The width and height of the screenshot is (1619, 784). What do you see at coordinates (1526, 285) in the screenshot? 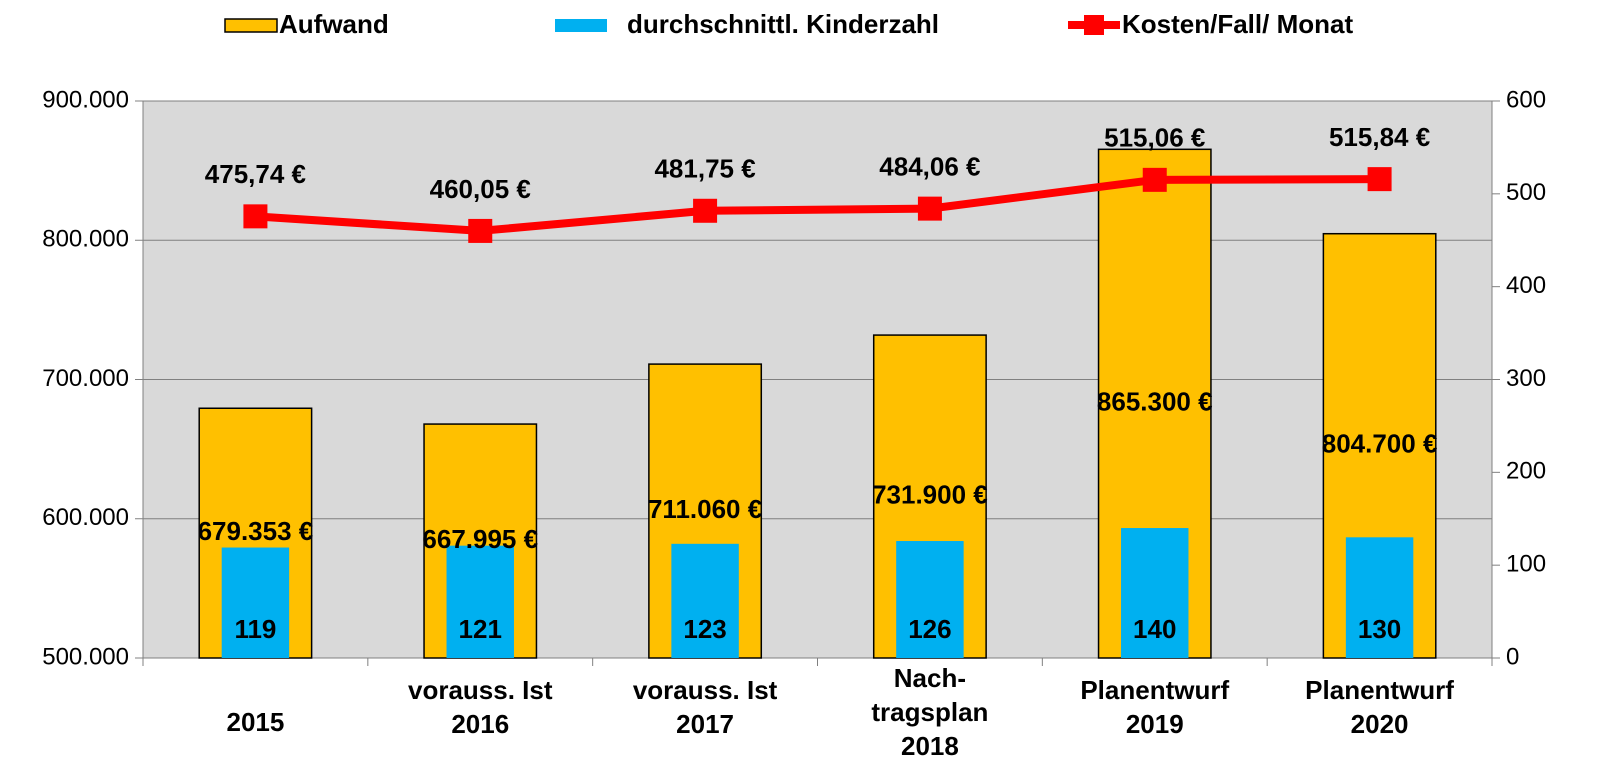
I see `y2-tick-label: 400` at bounding box center [1526, 285].